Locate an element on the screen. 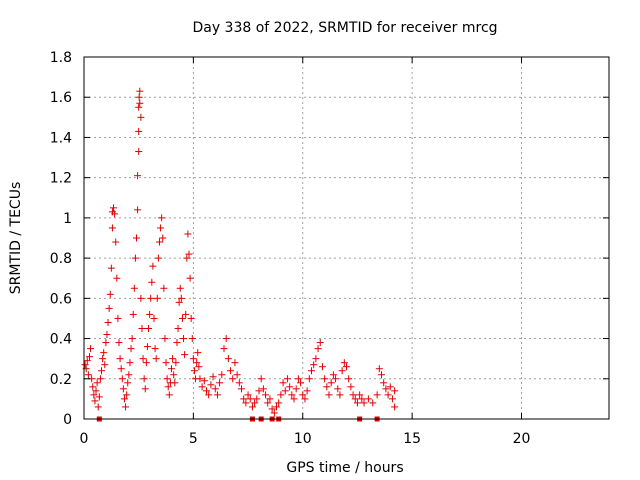  x-axis-label: GPS time / hours is located at coordinates (344, 468).